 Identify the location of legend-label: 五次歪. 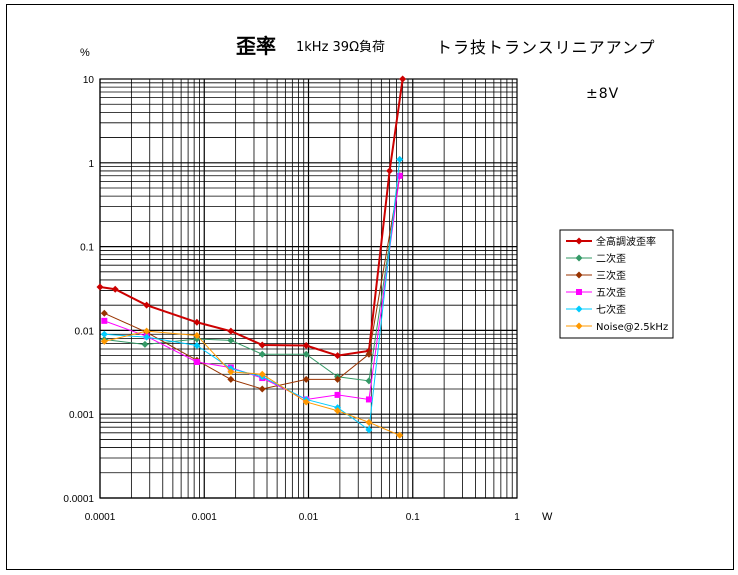
(611, 292).